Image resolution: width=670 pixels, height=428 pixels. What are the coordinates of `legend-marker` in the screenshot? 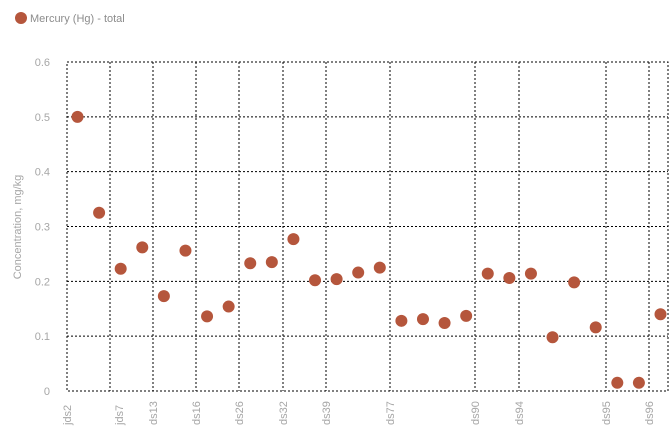 It's located at (21, 18).